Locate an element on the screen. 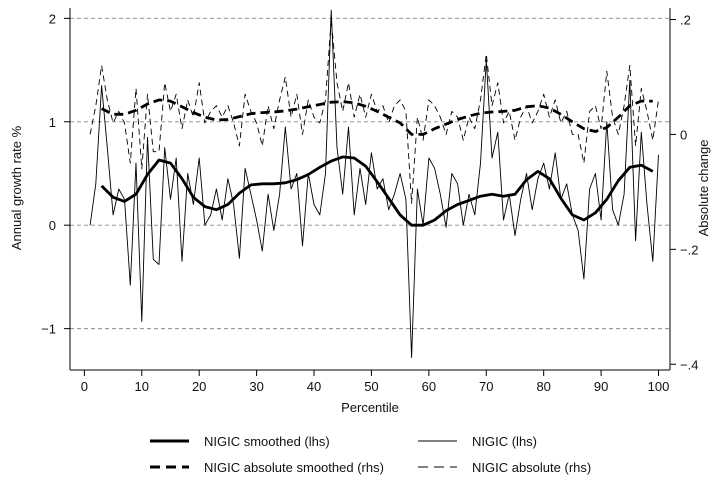 Image resolution: width=722 pixels, height=484 pixels. legend-label: NIGIC absolute smoothed (rhs) is located at coordinates (294, 467).